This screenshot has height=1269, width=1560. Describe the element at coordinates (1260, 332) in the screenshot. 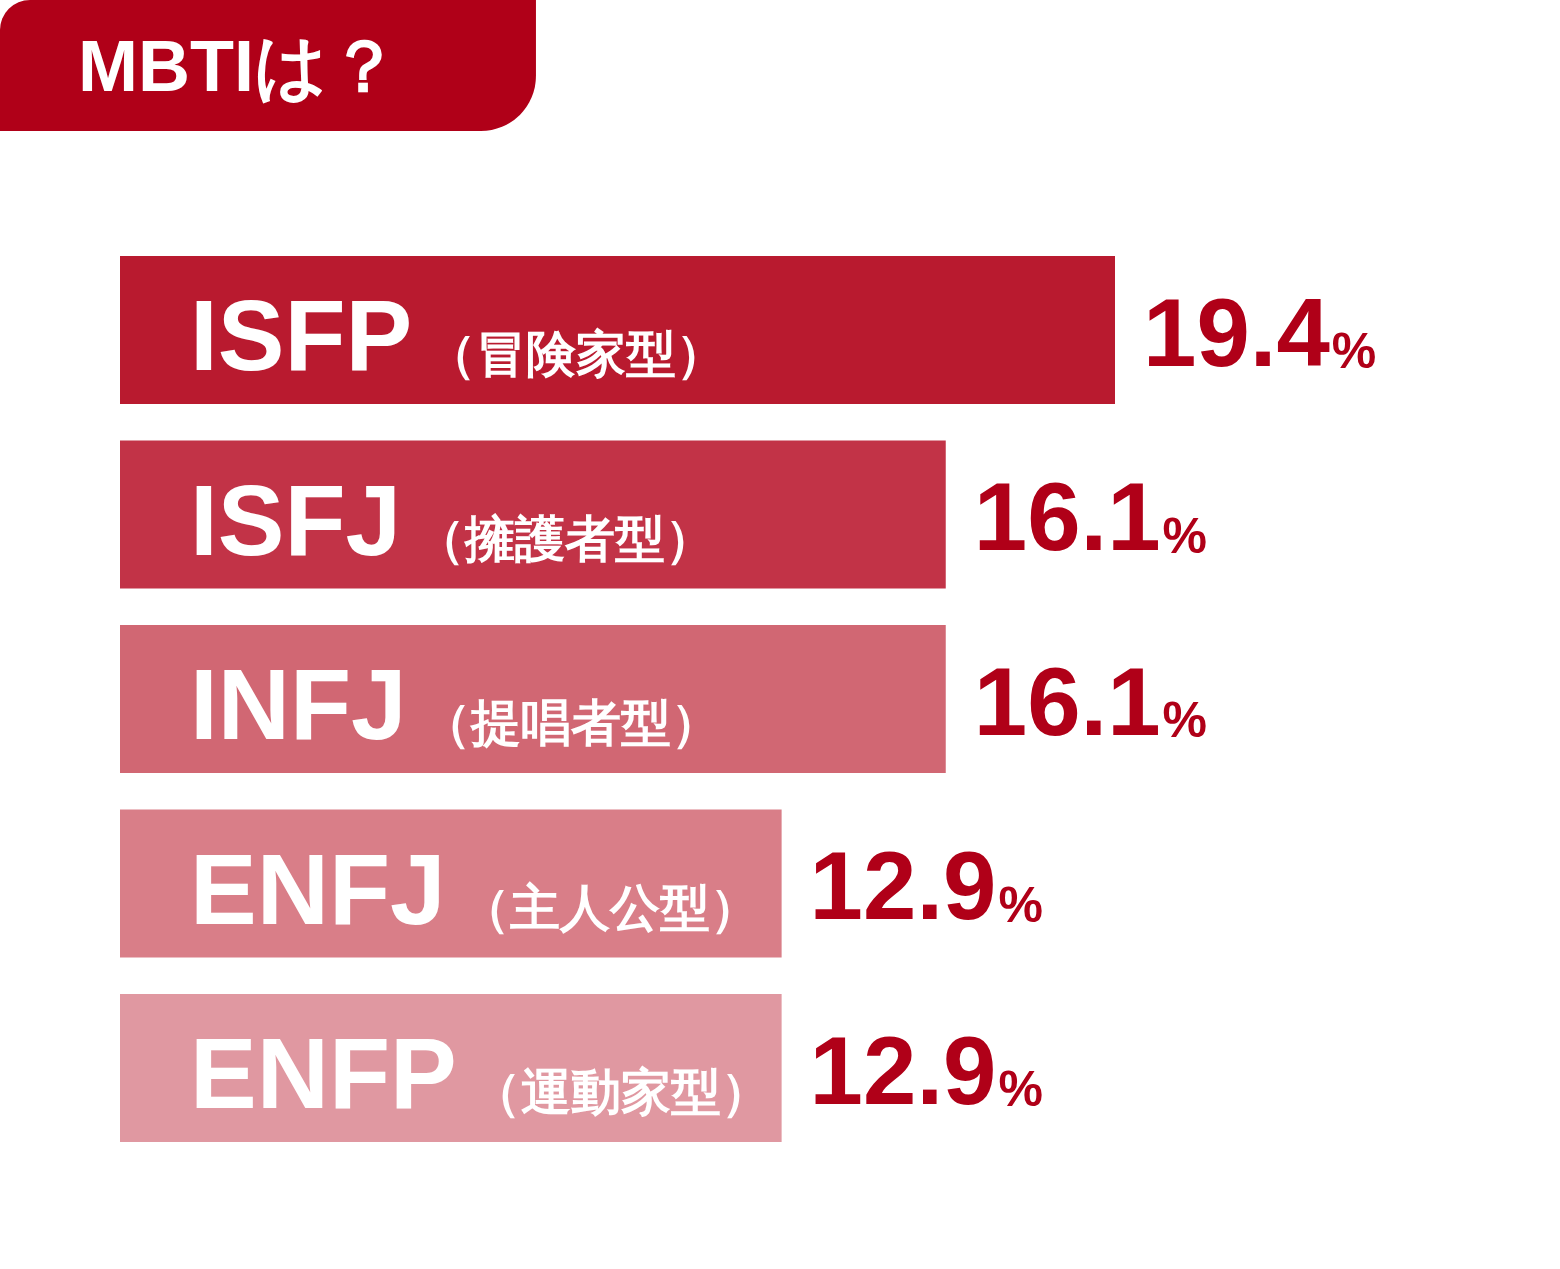

I see `data-label: 19.4%` at that location.